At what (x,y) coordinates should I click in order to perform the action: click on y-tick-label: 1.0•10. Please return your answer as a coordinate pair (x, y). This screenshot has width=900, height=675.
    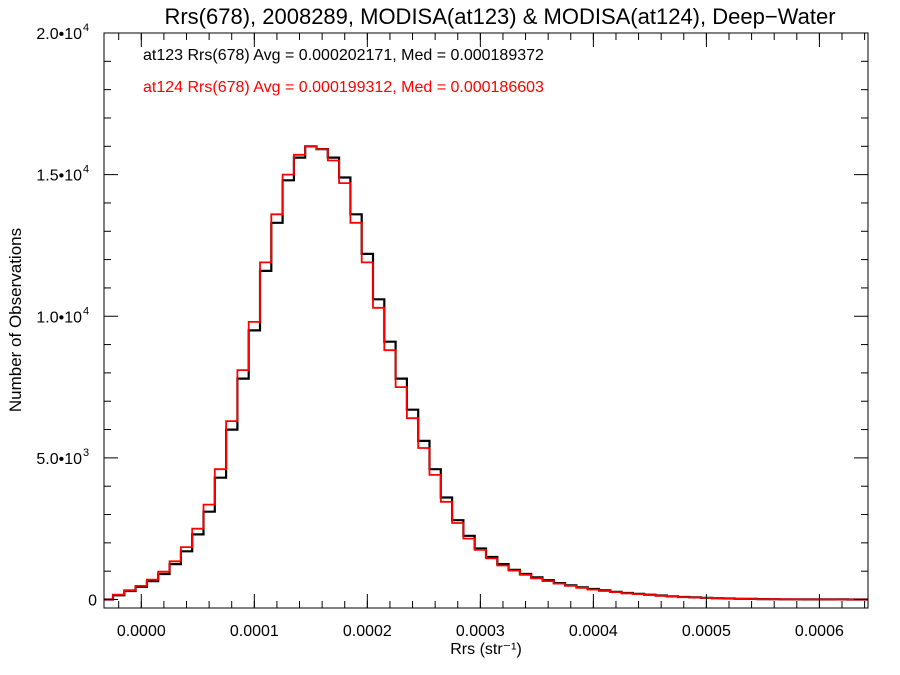
    Looking at the image, I should click on (59, 317).